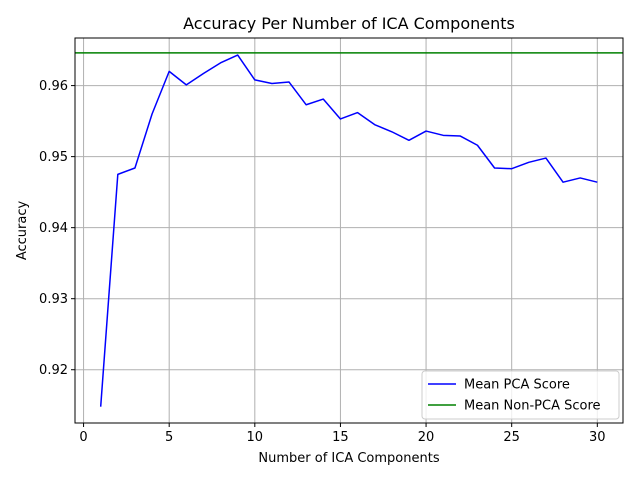  I want to click on x-tick-label: 0, so click(83, 437).